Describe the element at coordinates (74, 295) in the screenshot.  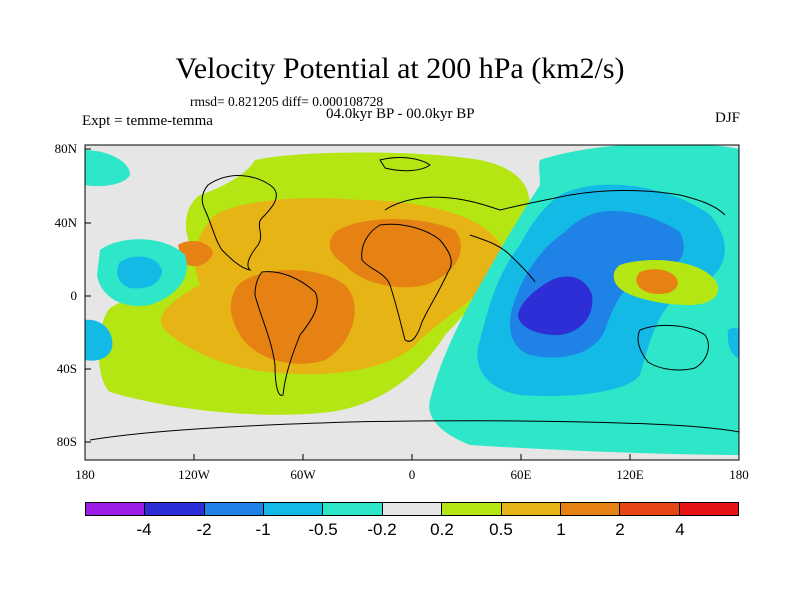
I see `y-tick: 0` at that location.